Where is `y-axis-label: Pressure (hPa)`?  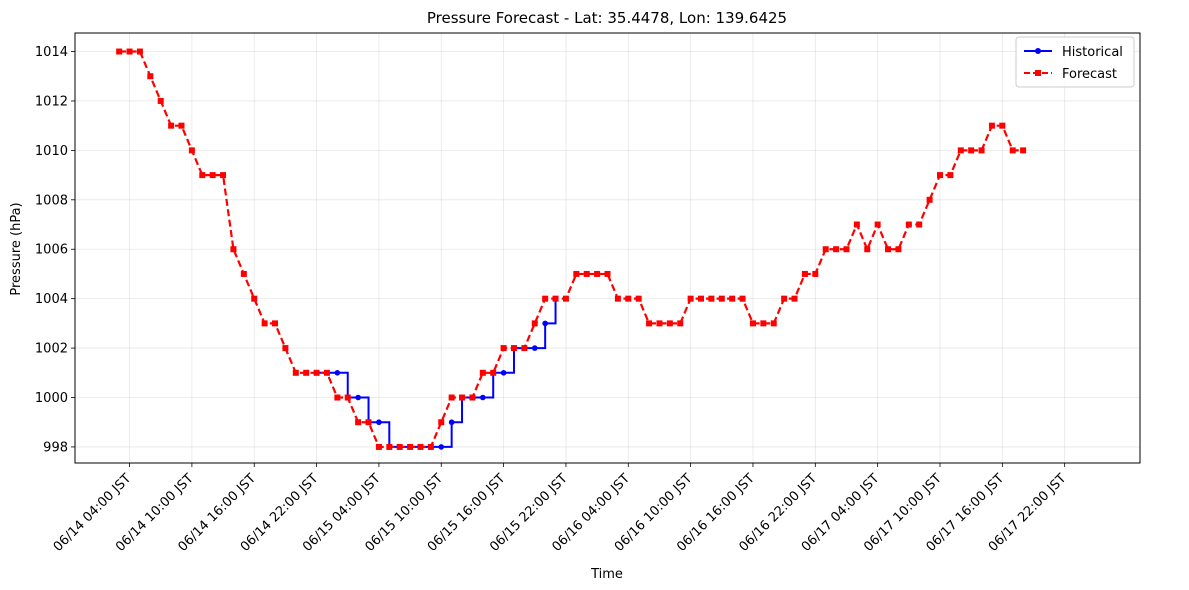
y-axis-label: Pressure (hPa) is located at coordinates (16, 248).